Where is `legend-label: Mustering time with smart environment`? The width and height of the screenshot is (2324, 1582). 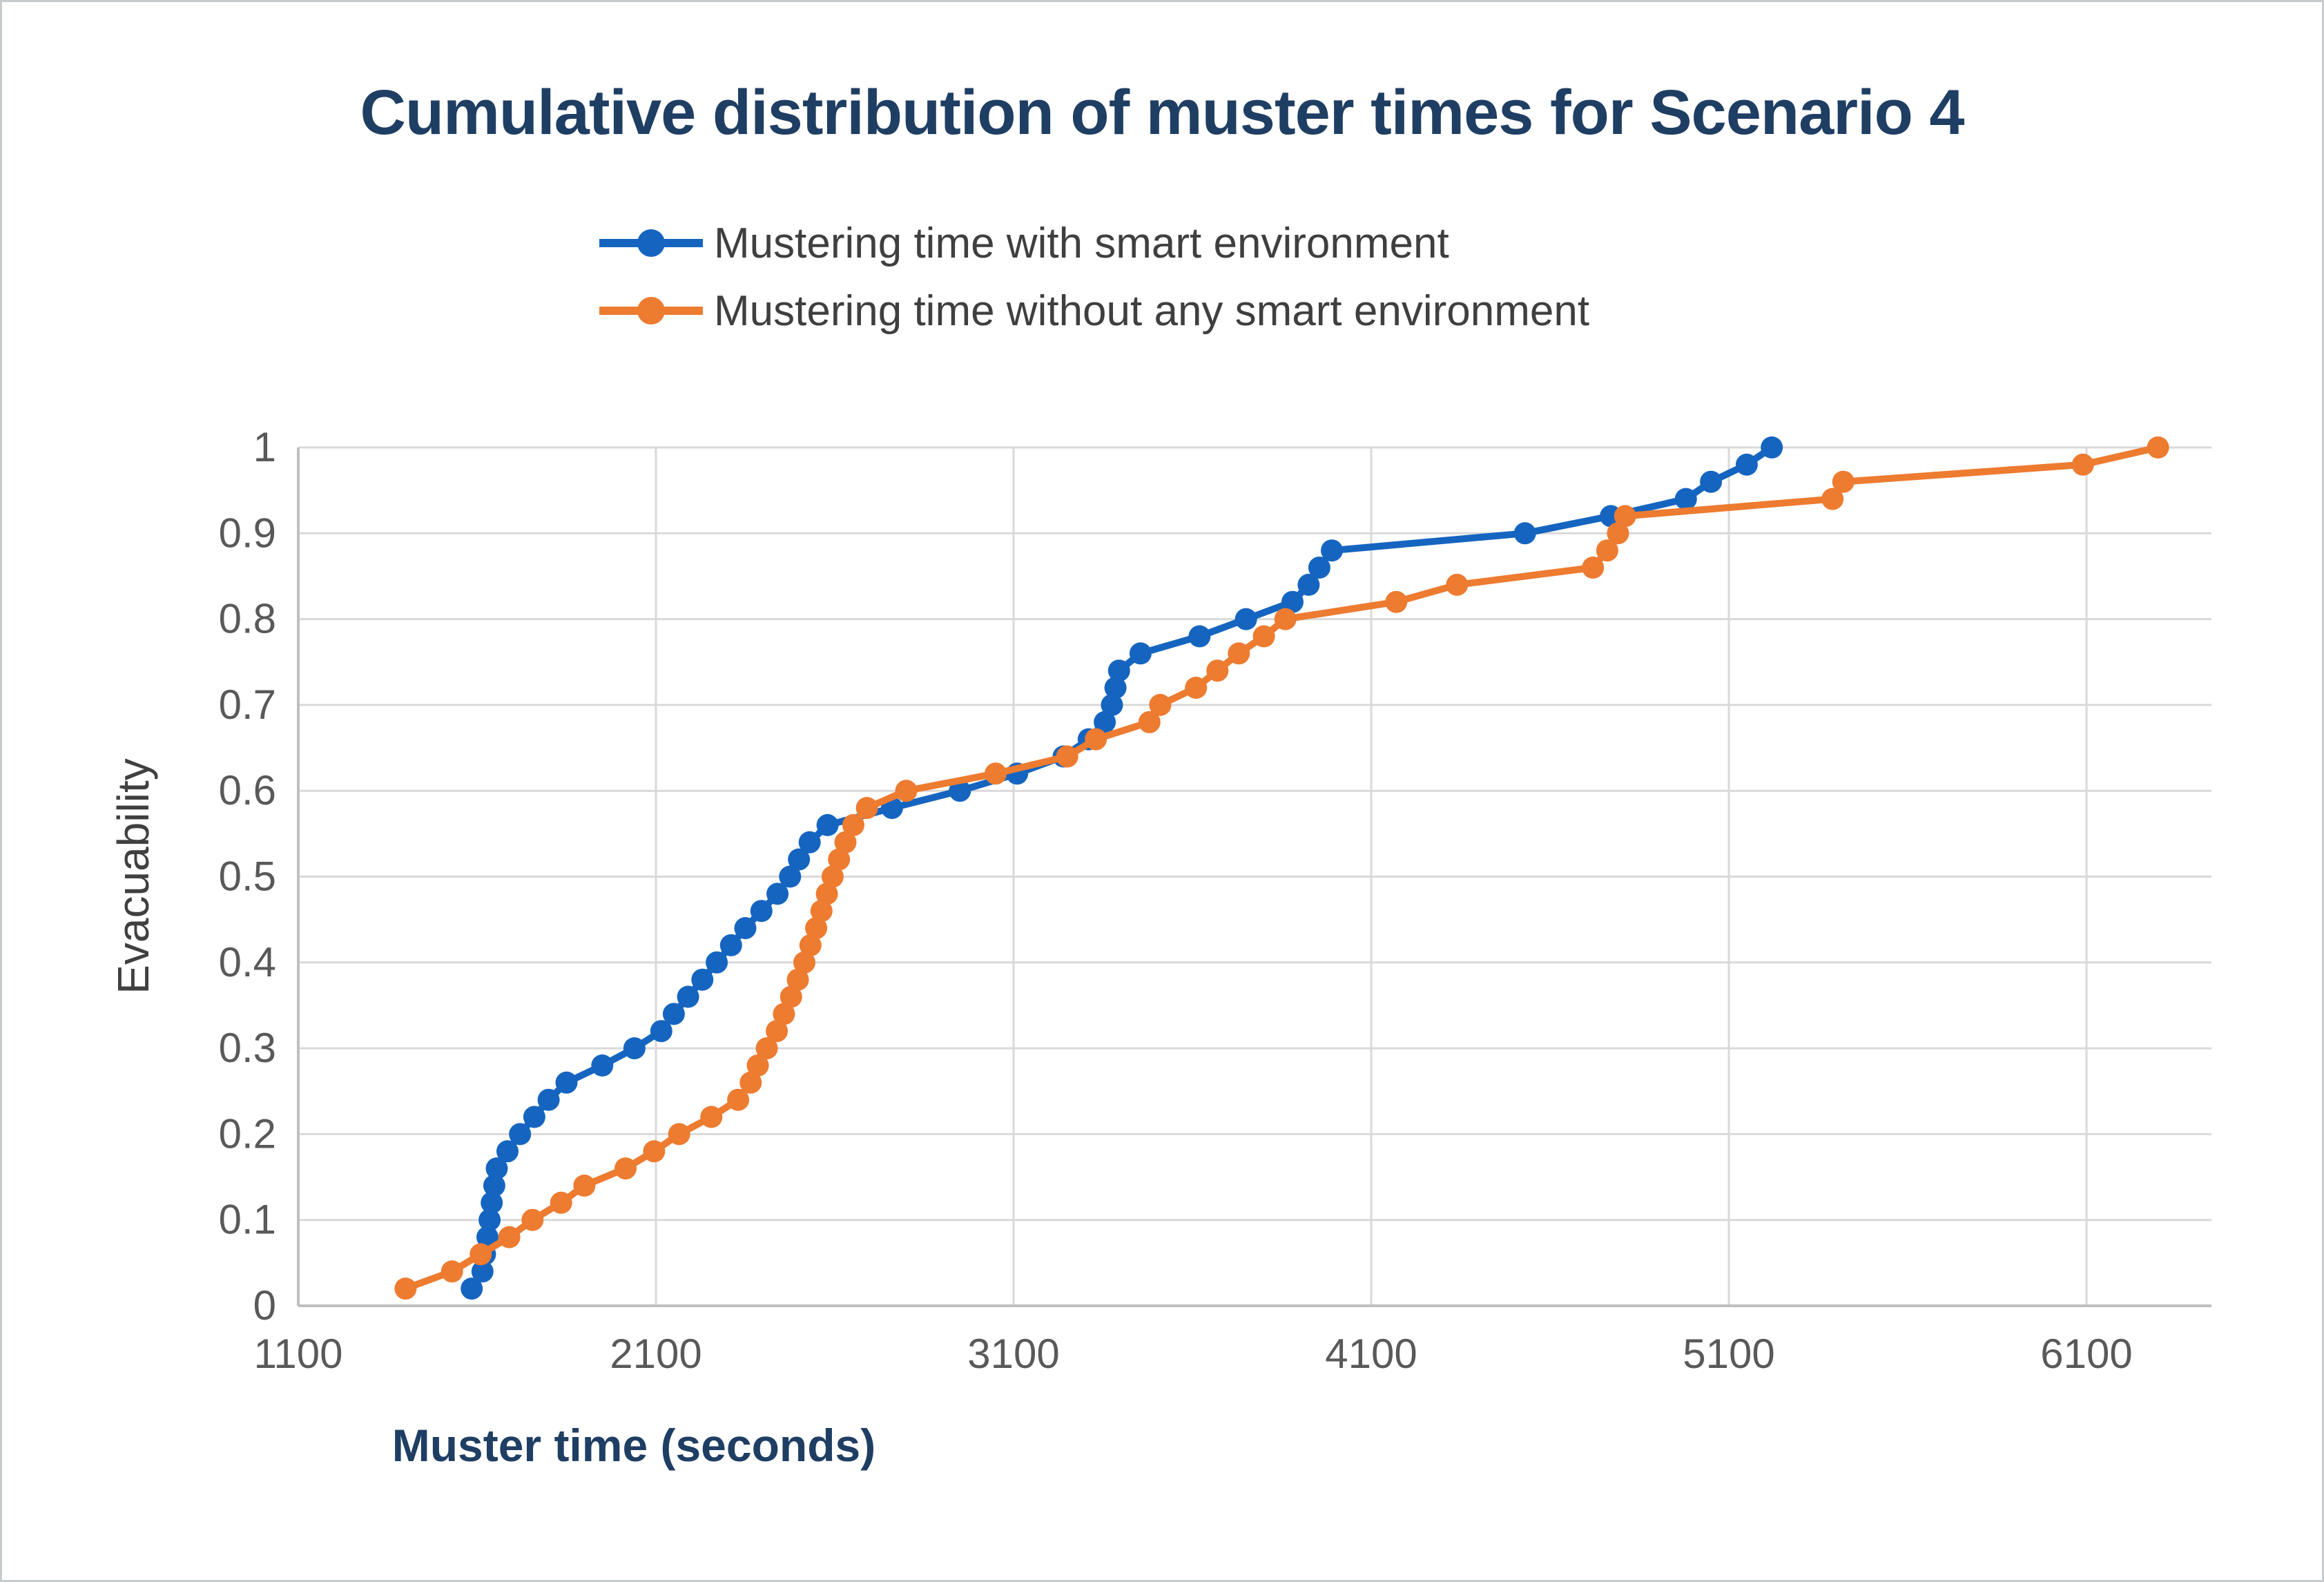
legend-label: Mustering time with smart environment is located at coordinates (1081, 243).